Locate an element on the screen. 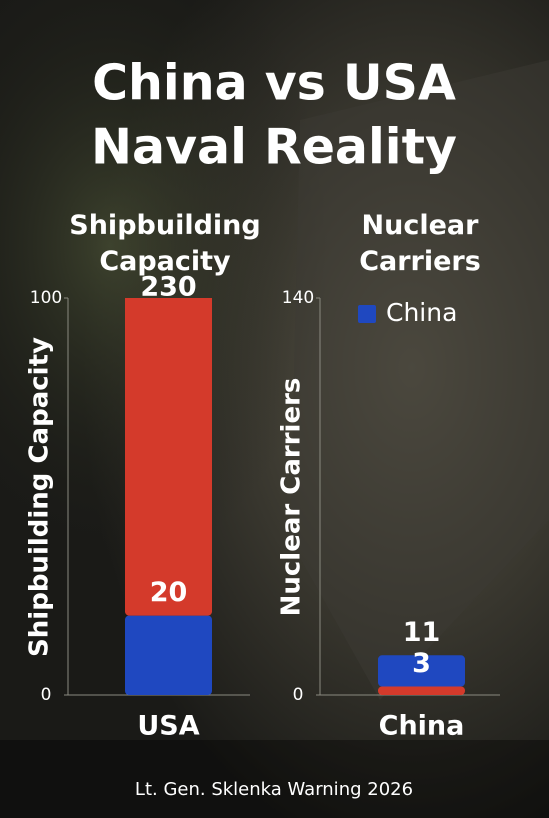 The width and height of the screenshot is (549, 818). legend-label: China is located at coordinates (421, 312).